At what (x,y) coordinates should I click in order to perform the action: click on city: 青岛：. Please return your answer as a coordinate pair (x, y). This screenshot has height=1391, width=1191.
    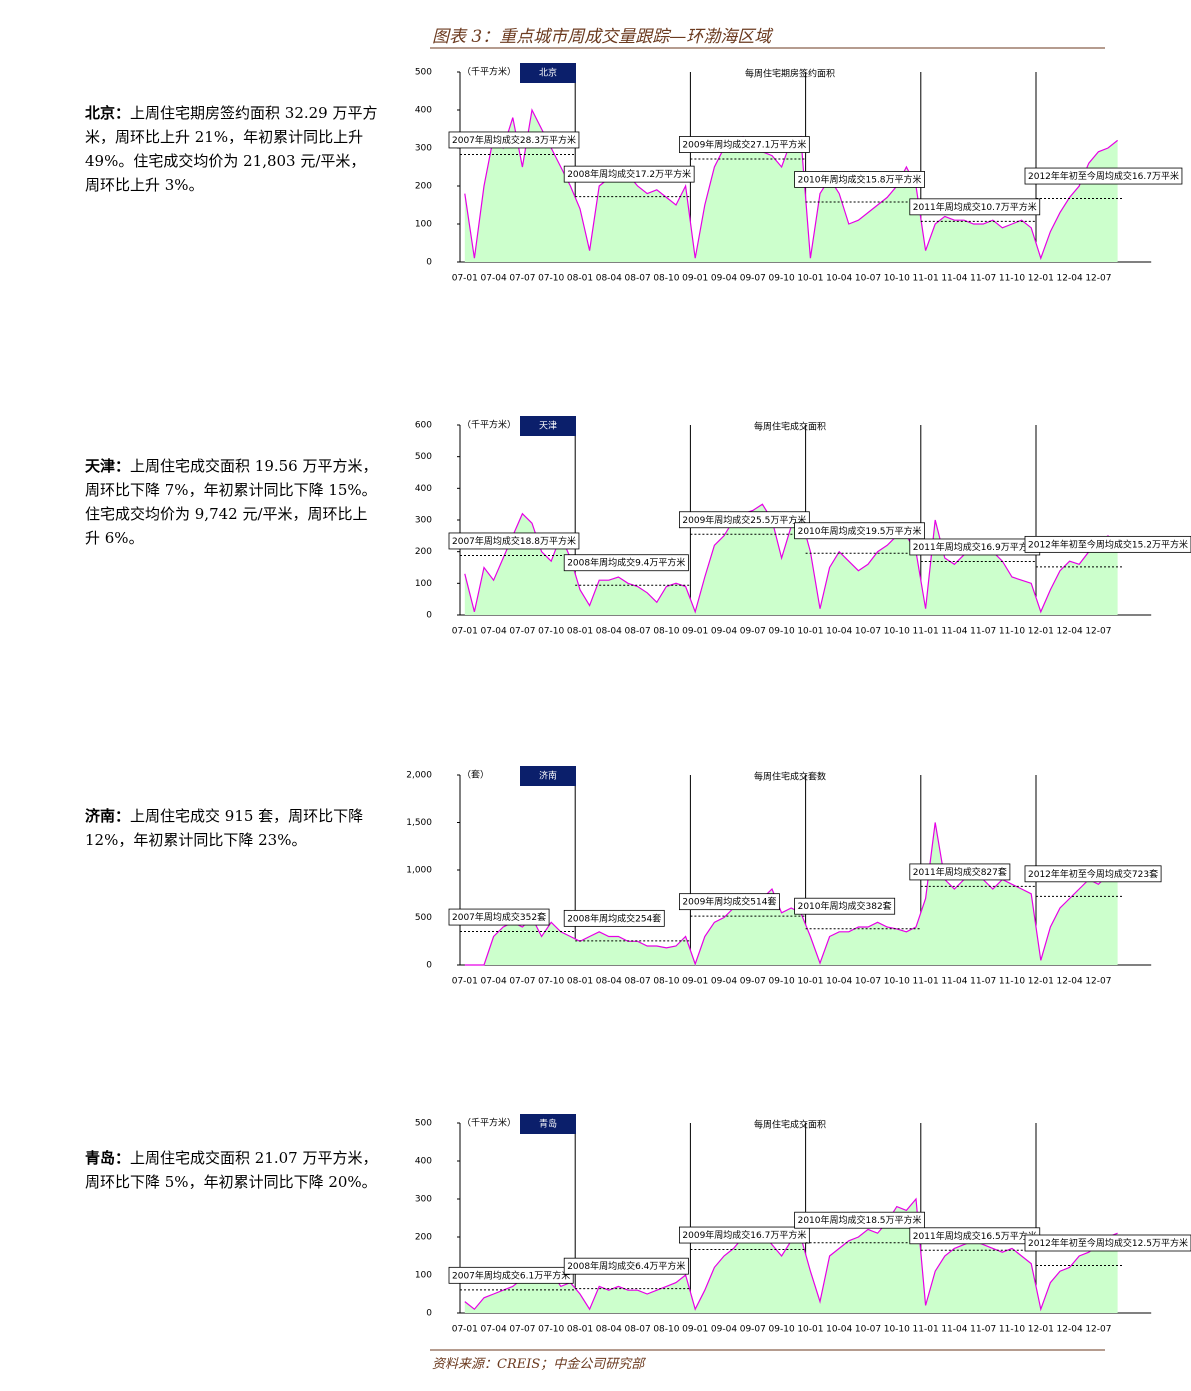
    Looking at the image, I should click on (108, 1158).